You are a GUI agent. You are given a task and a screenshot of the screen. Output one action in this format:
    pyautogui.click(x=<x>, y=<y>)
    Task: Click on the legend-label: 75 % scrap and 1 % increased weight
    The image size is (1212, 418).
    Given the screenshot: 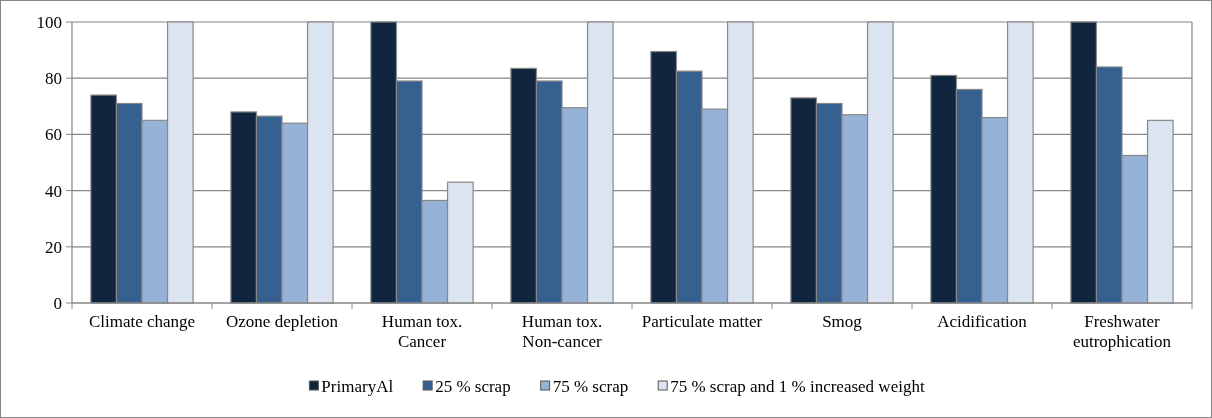 What is the action you would take?
    pyautogui.click(x=797, y=386)
    